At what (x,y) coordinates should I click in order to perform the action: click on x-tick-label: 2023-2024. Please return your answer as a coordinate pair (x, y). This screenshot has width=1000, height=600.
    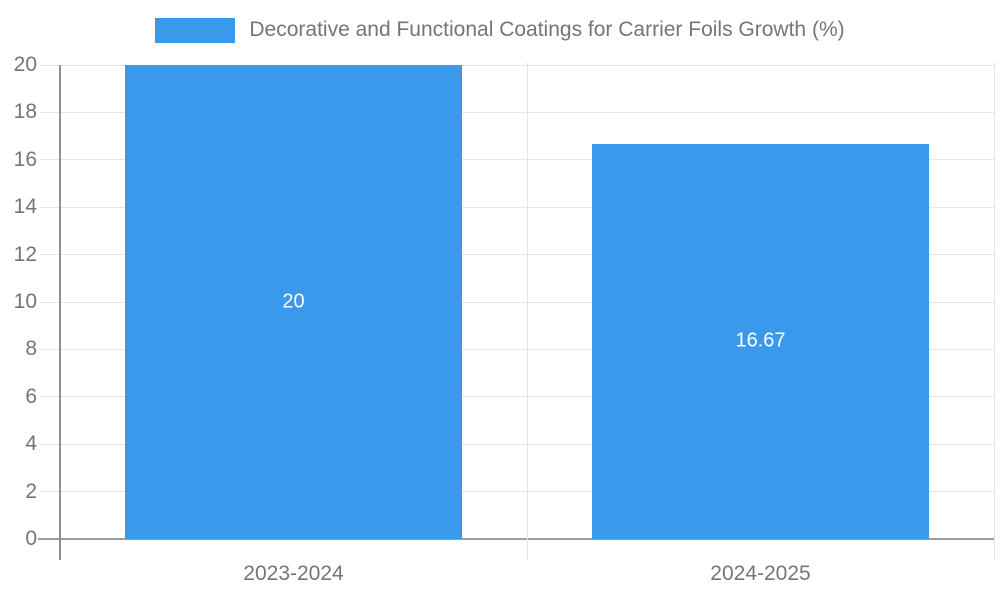
    Looking at the image, I should click on (293, 573).